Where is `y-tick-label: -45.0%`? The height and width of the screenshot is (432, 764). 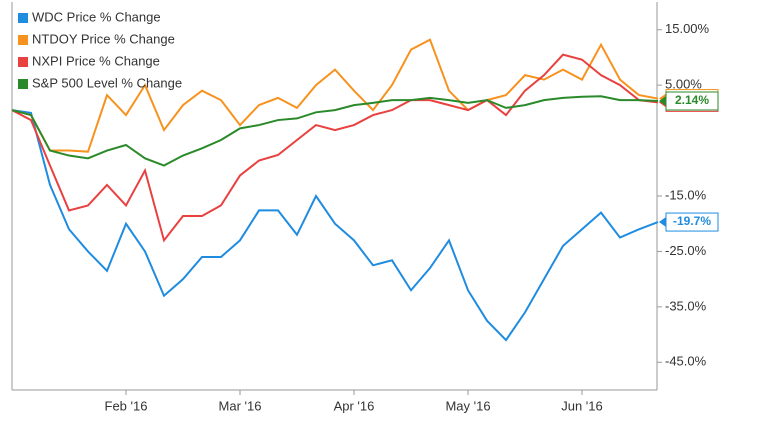
y-tick-label: -45.0% is located at coordinates (686, 361).